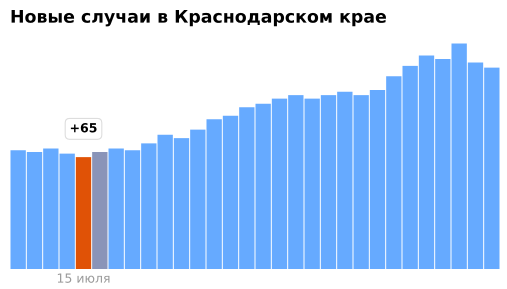 This screenshot has height=289, width=507. Describe the element at coordinates (84, 278) in the screenshot. I see `x-tick-label: 15 июля` at that location.